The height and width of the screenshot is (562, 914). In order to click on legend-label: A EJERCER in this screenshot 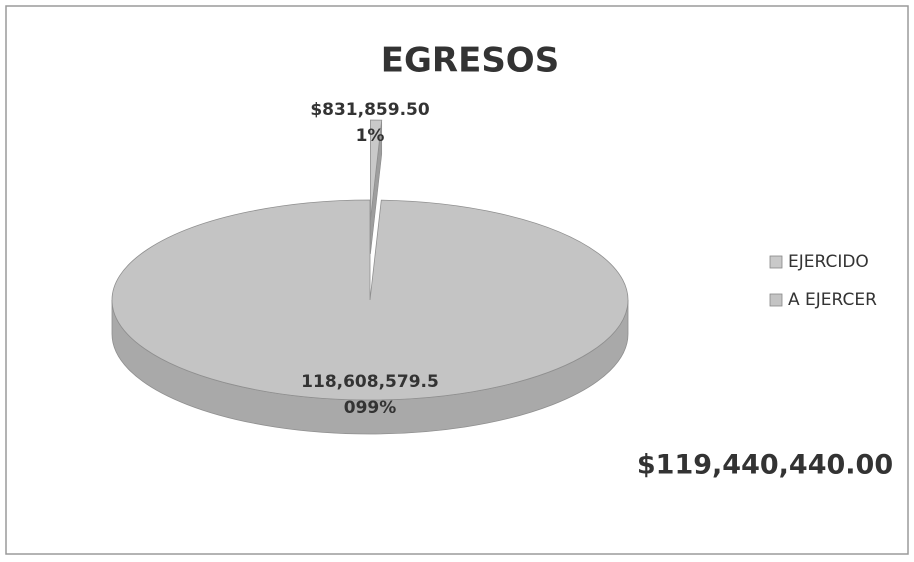, I will do `click(832, 300)`.